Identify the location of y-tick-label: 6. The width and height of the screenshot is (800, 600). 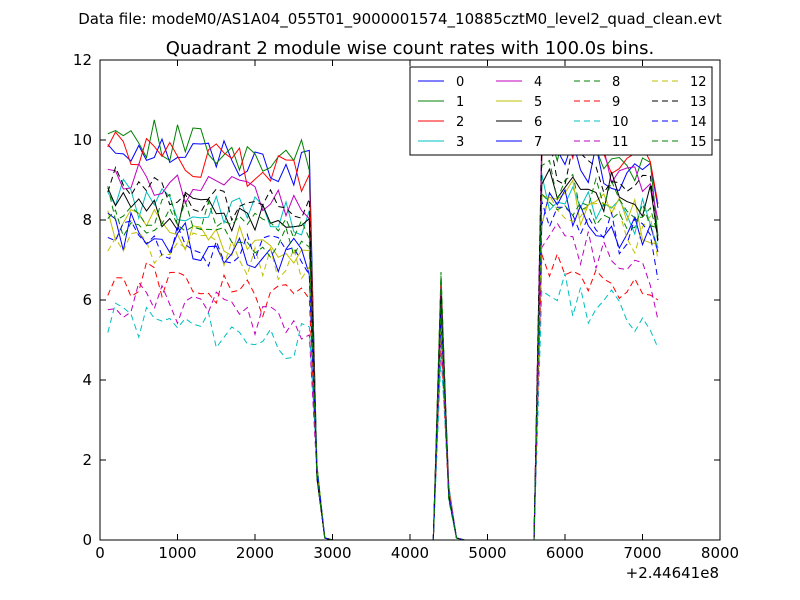
(87, 300).